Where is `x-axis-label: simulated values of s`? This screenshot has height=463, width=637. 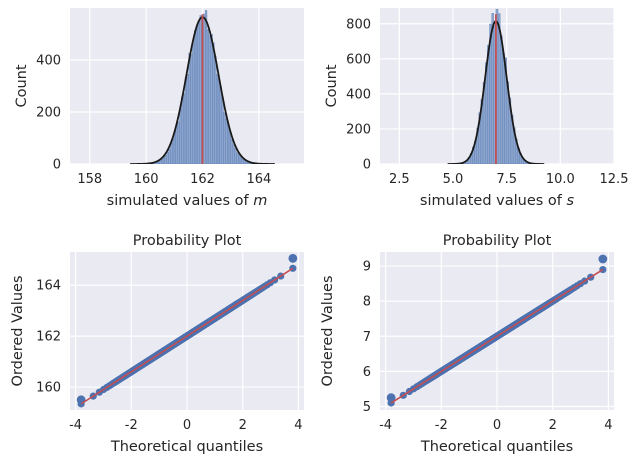 x-axis-label: simulated values of s is located at coordinates (497, 201).